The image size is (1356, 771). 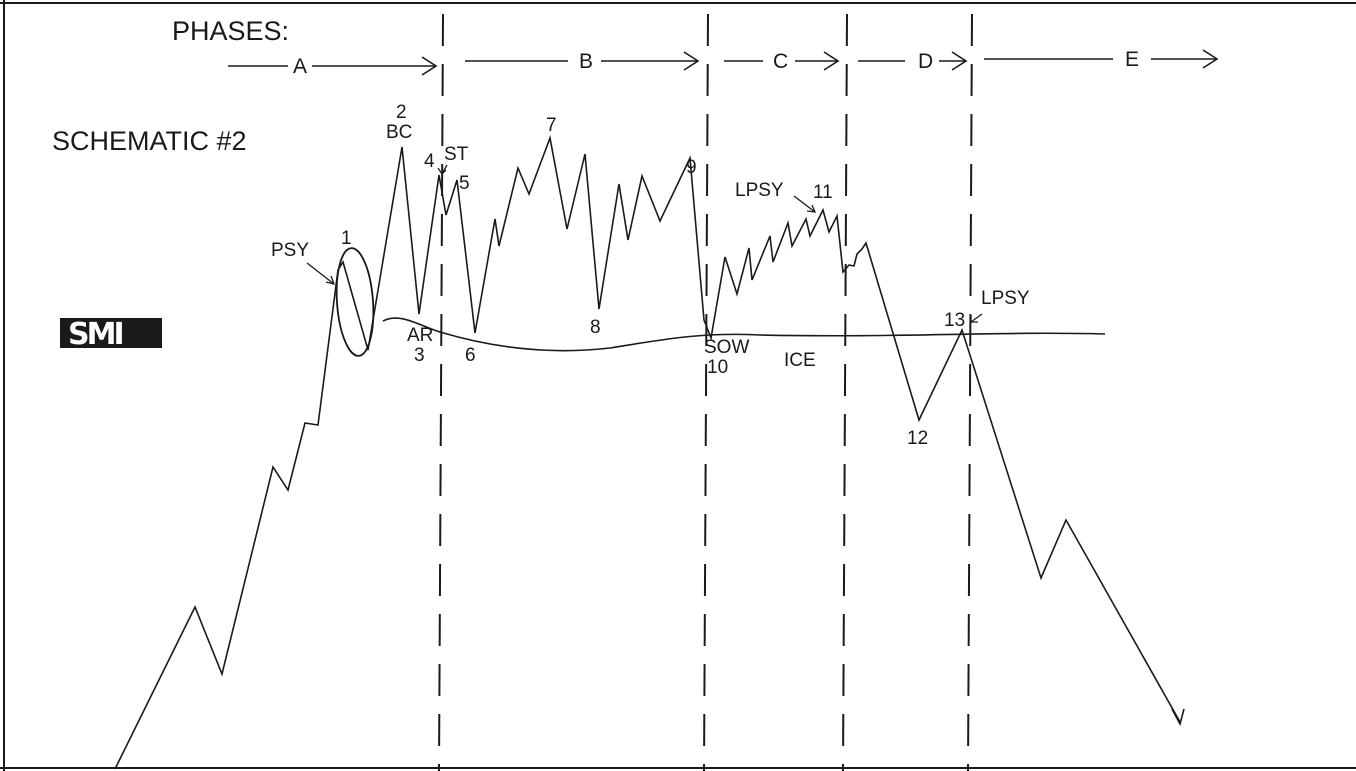 I want to click on label-12: 12, so click(x=917, y=438).